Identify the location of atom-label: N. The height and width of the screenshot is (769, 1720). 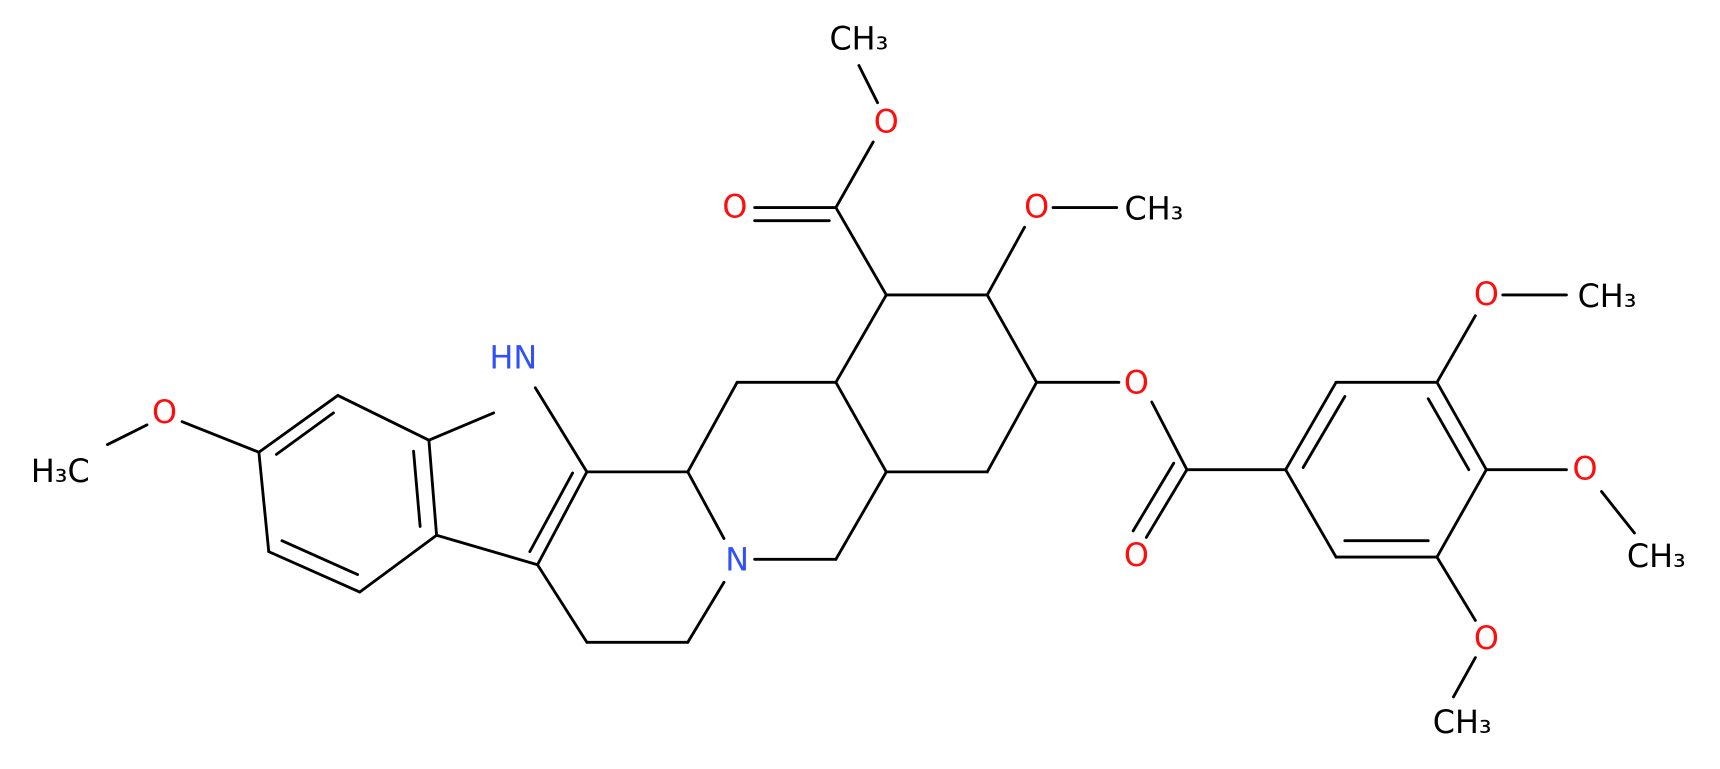
(737, 560).